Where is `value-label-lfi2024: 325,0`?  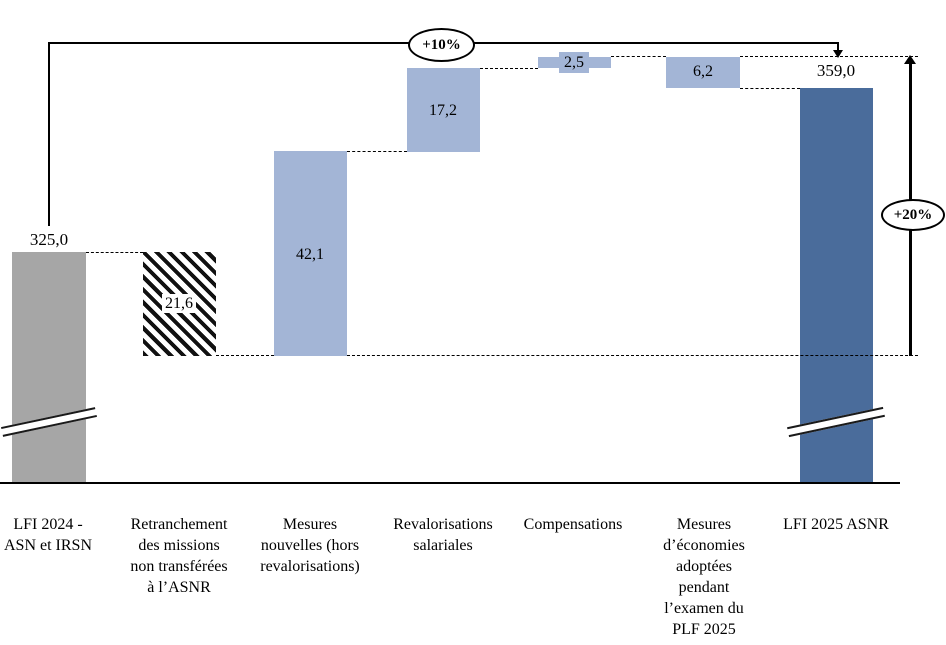 value-label-lfi2024: 325,0 is located at coordinates (49, 239).